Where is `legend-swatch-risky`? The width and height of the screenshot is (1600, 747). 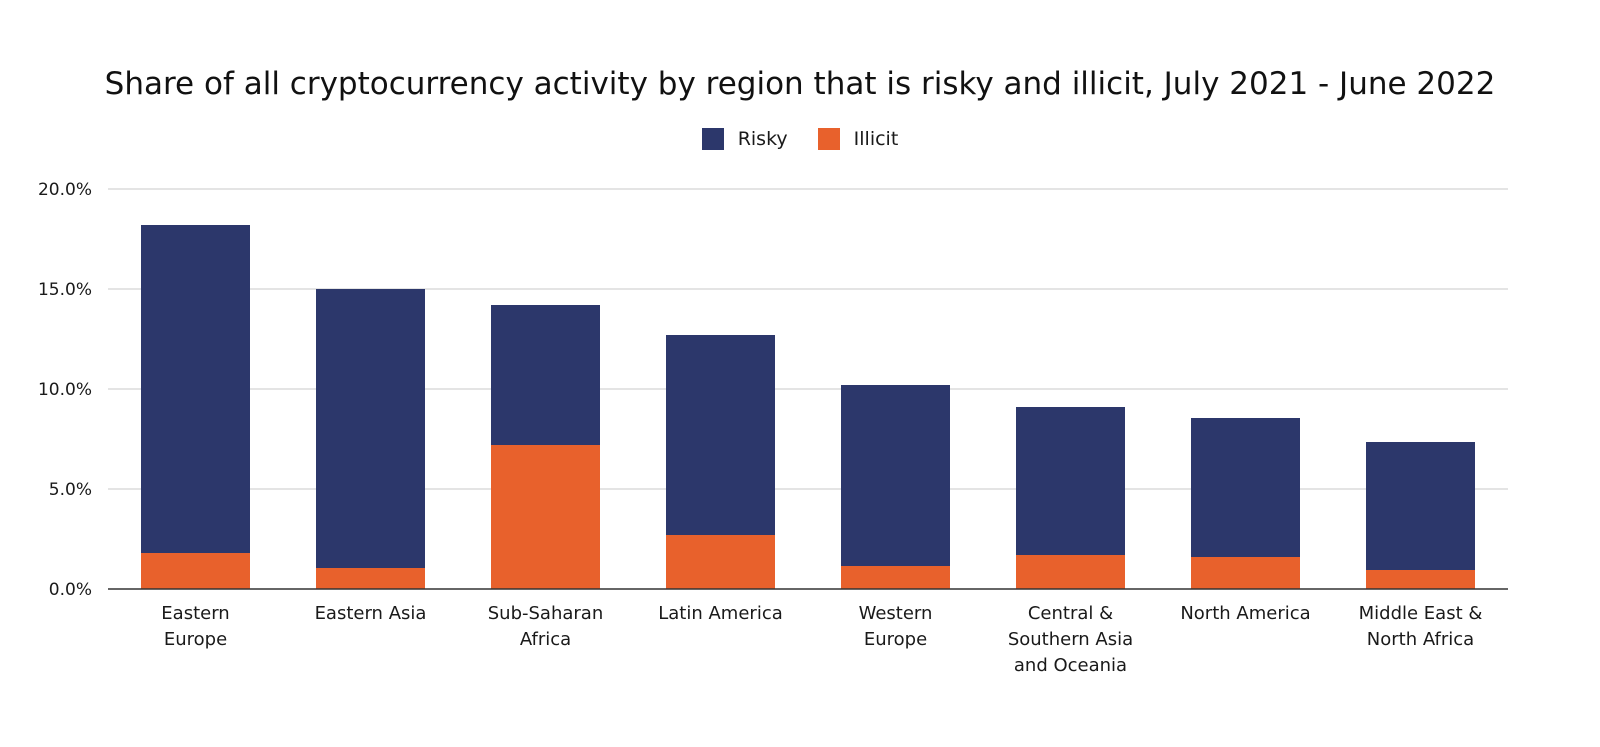 legend-swatch-risky is located at coordinates (712, 139).